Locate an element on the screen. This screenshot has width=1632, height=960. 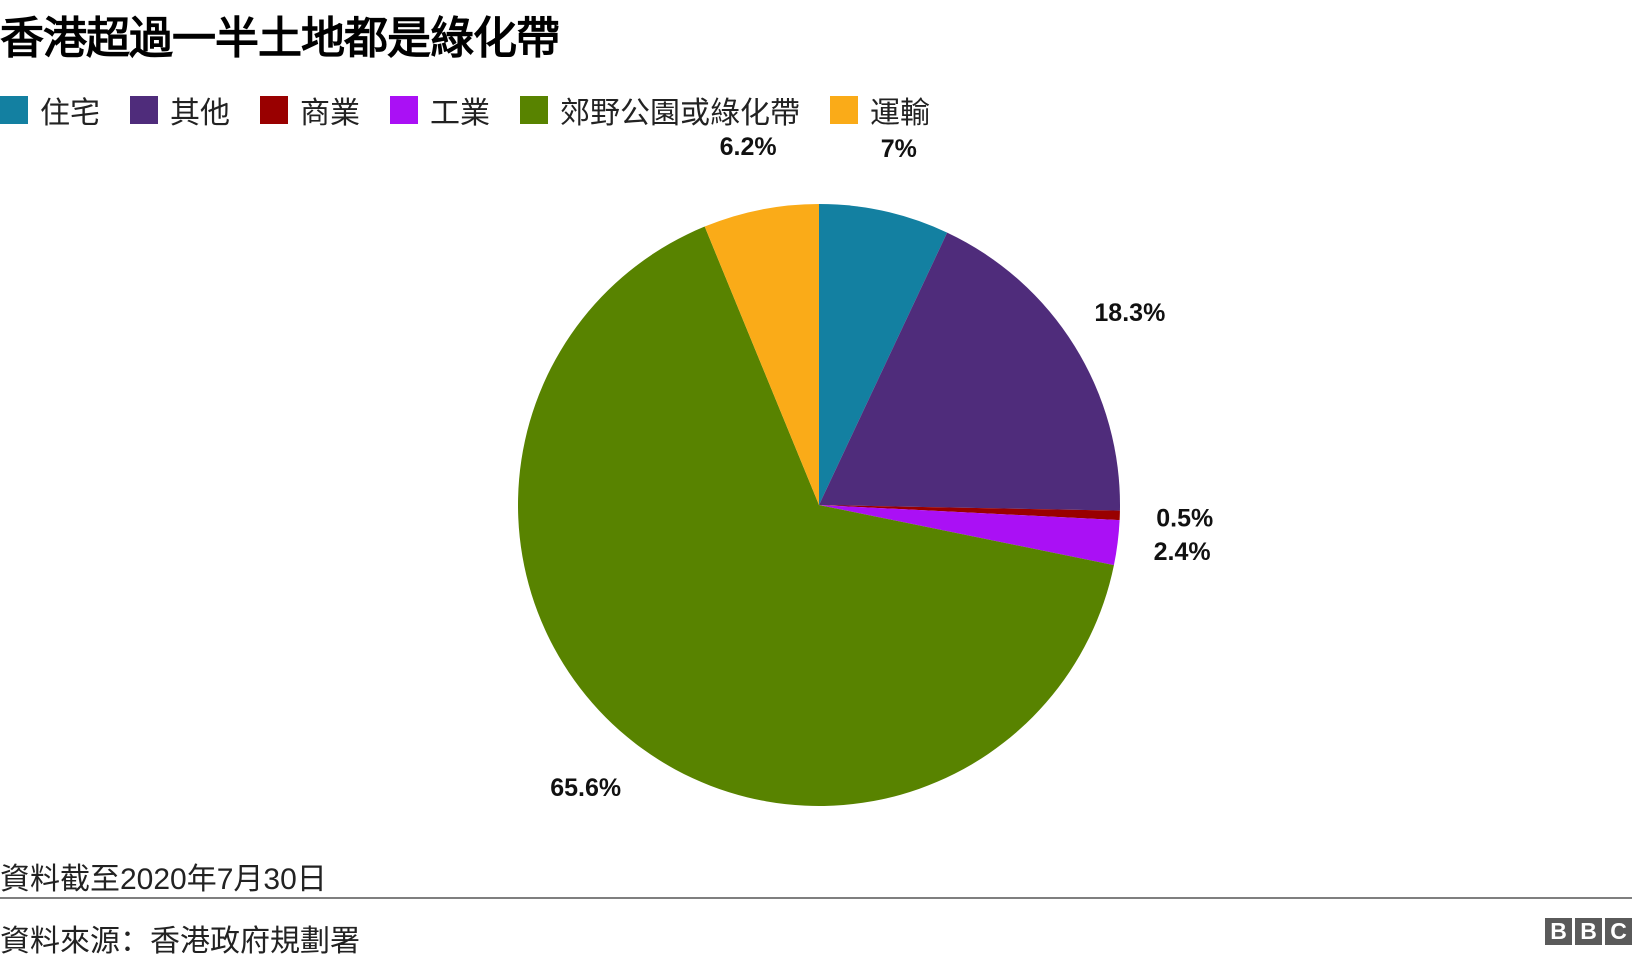
legend-item: 運輸 is located at coordinates (880, 110).